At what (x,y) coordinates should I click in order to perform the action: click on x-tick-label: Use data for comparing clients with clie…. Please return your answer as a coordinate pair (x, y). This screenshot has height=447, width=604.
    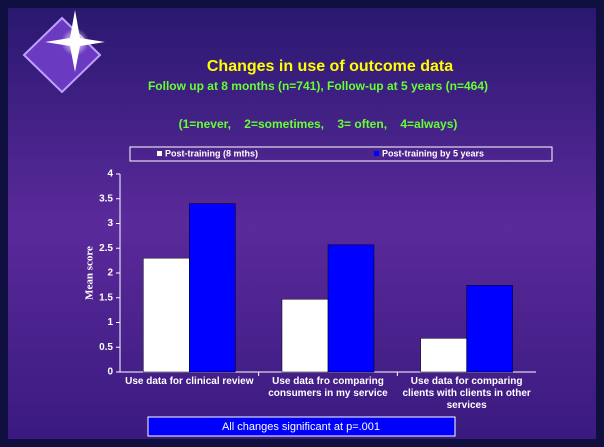
    Looking at the image, I should click on (466, 393).